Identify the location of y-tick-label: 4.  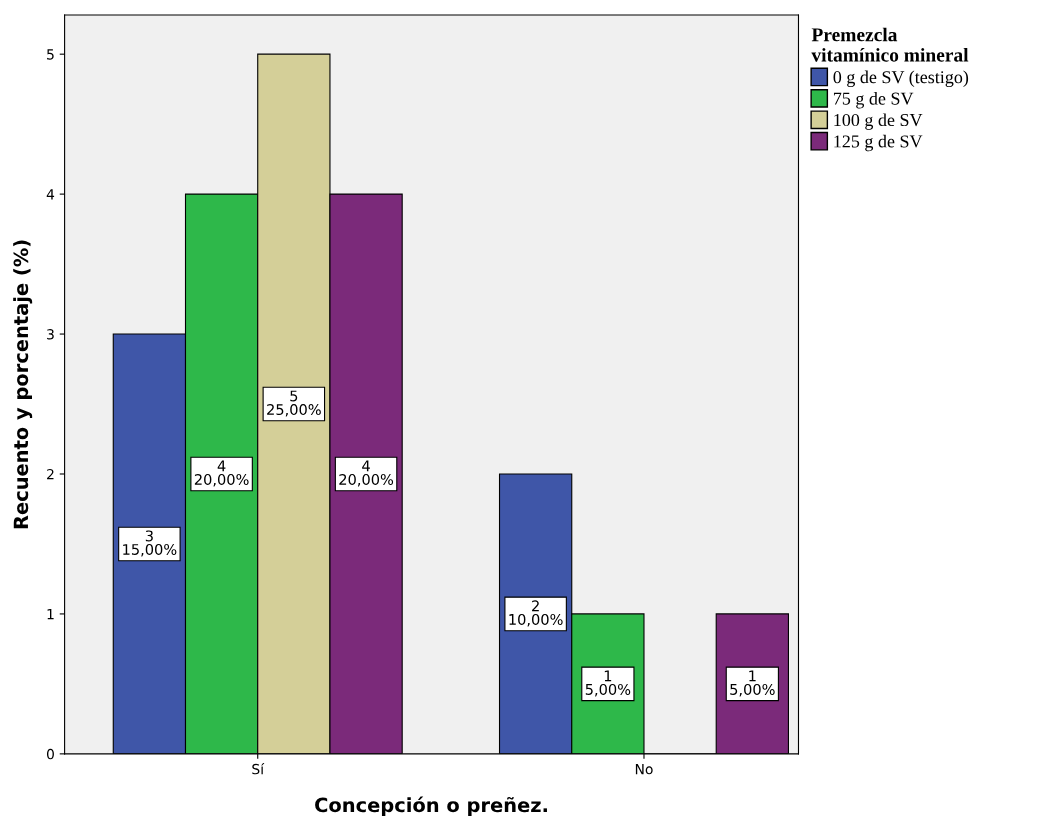
(50, 194).